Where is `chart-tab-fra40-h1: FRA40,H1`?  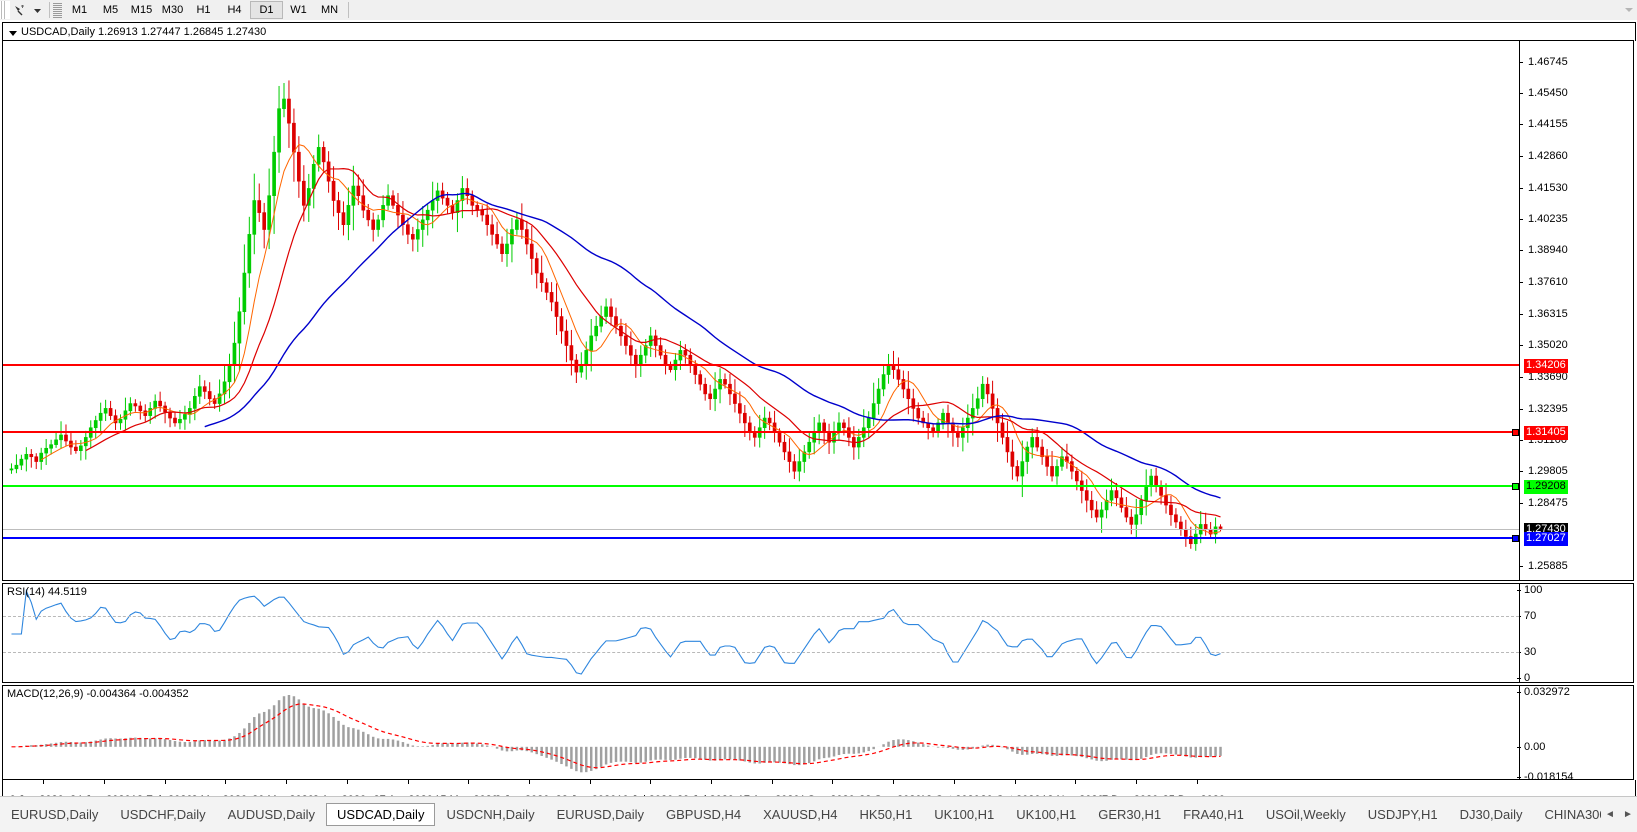 chart-tab-fra40-h1: FRA40,H1 is located at coordinates (1213, 814).